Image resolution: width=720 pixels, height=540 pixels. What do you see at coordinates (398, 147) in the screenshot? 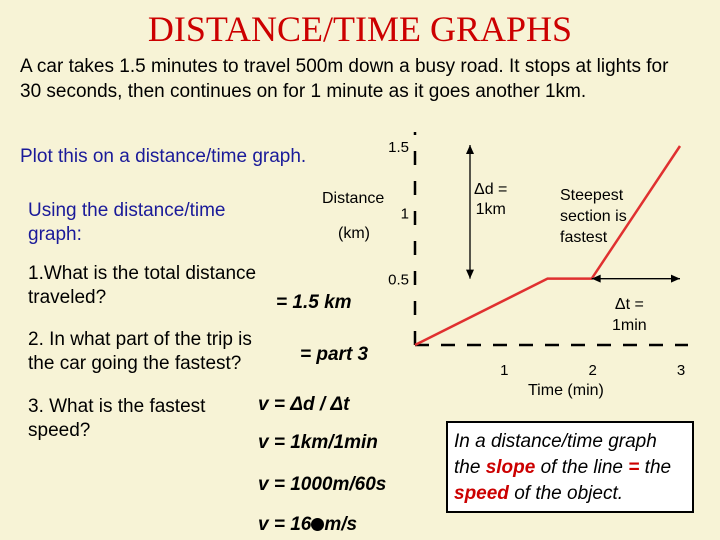
I see `y-tick-label: 1.5` at bounding box center [398, 147].